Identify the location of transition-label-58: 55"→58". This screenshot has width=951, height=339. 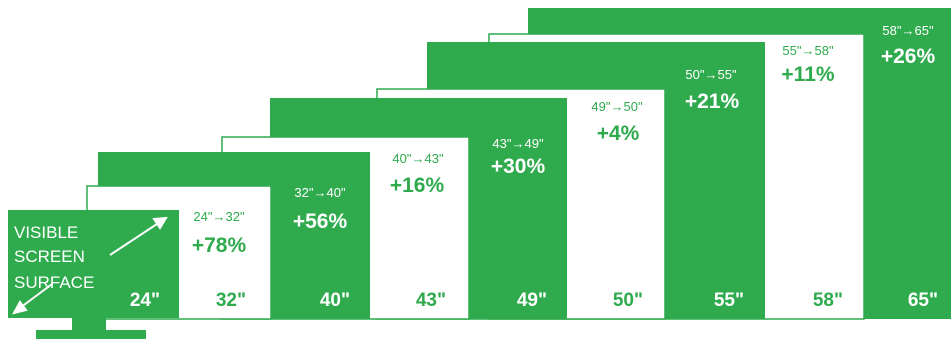
(808, 50).